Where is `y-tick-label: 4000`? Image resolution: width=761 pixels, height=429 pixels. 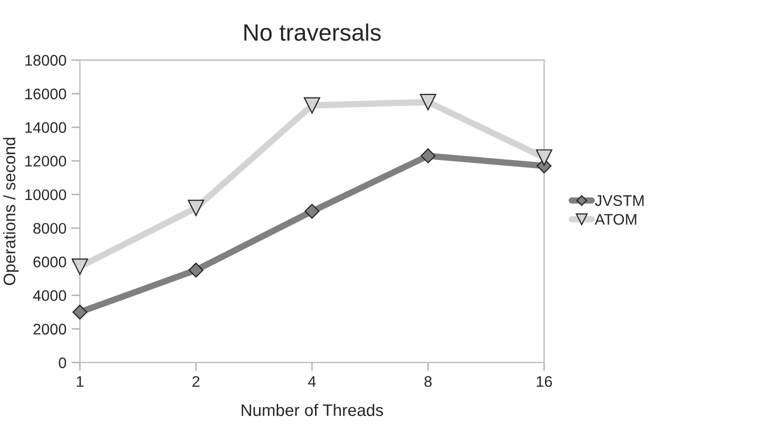
y-tick-label: 4000 is located at coordinates (49, 295).